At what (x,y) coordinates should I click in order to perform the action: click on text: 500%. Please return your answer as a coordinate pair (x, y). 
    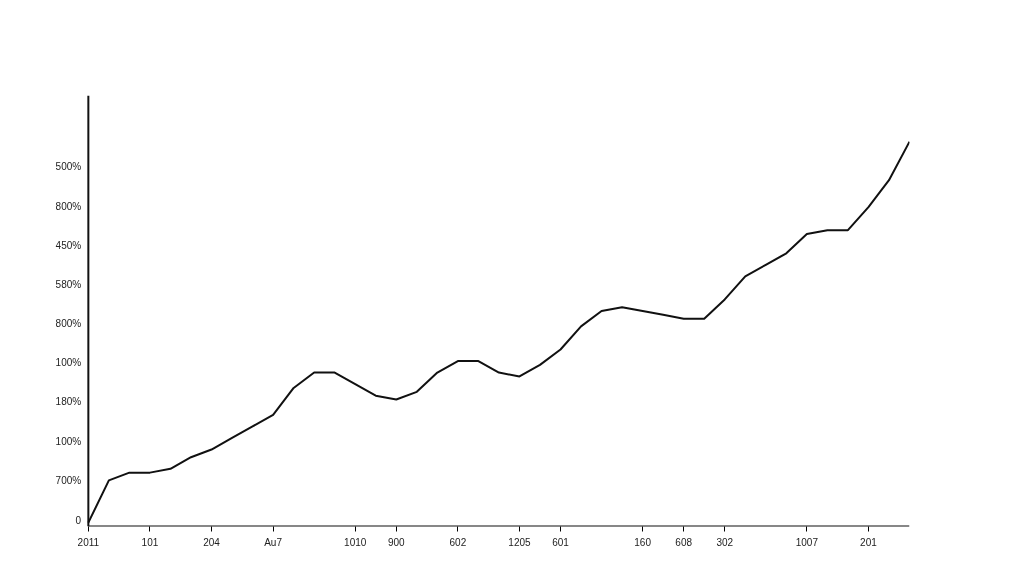
    Looking at the image, I should click on (68, 167).